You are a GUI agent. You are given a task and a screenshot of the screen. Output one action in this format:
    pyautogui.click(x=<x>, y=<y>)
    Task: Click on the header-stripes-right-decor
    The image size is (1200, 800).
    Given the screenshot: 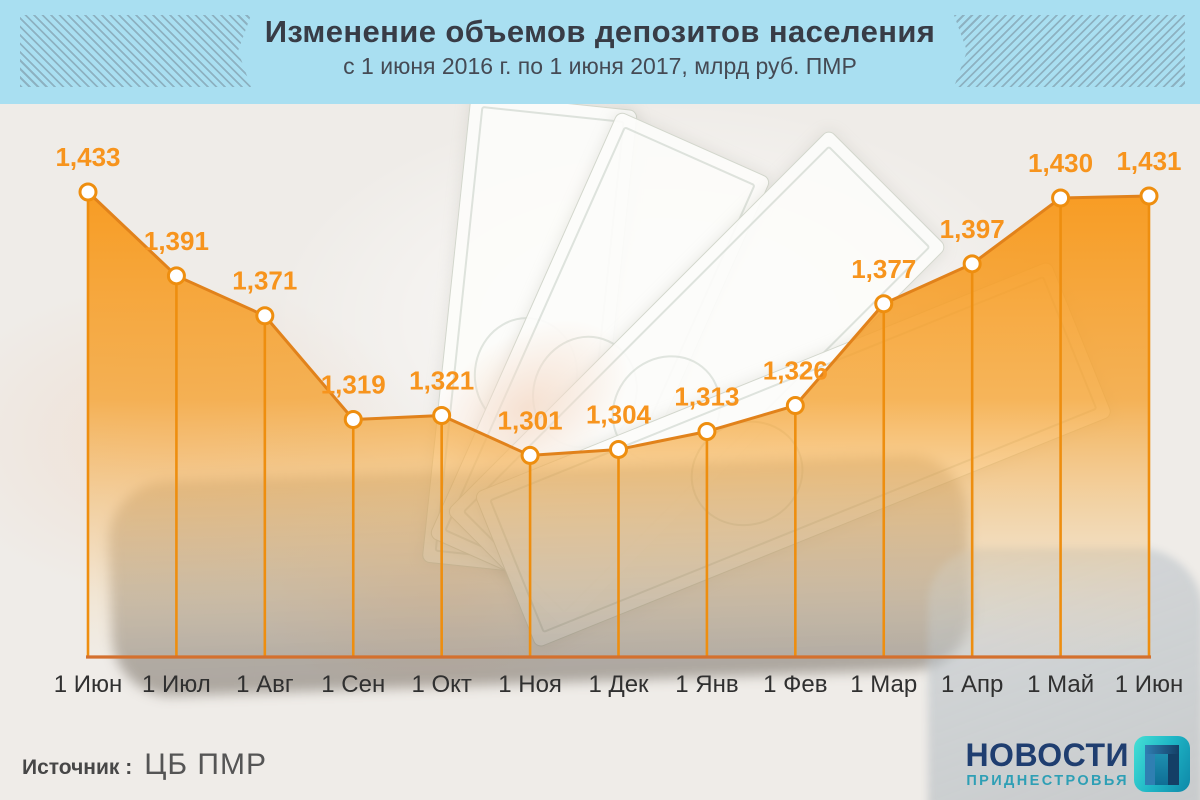 What is the action you would take?
    pyautogui.click(x=1069, y=51)
    